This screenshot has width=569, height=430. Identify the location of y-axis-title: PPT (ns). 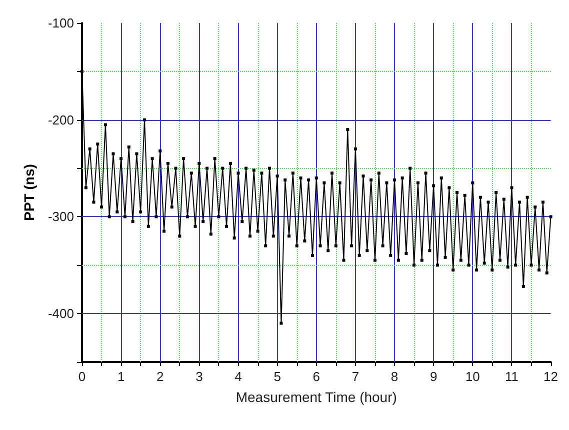
(29, 192).